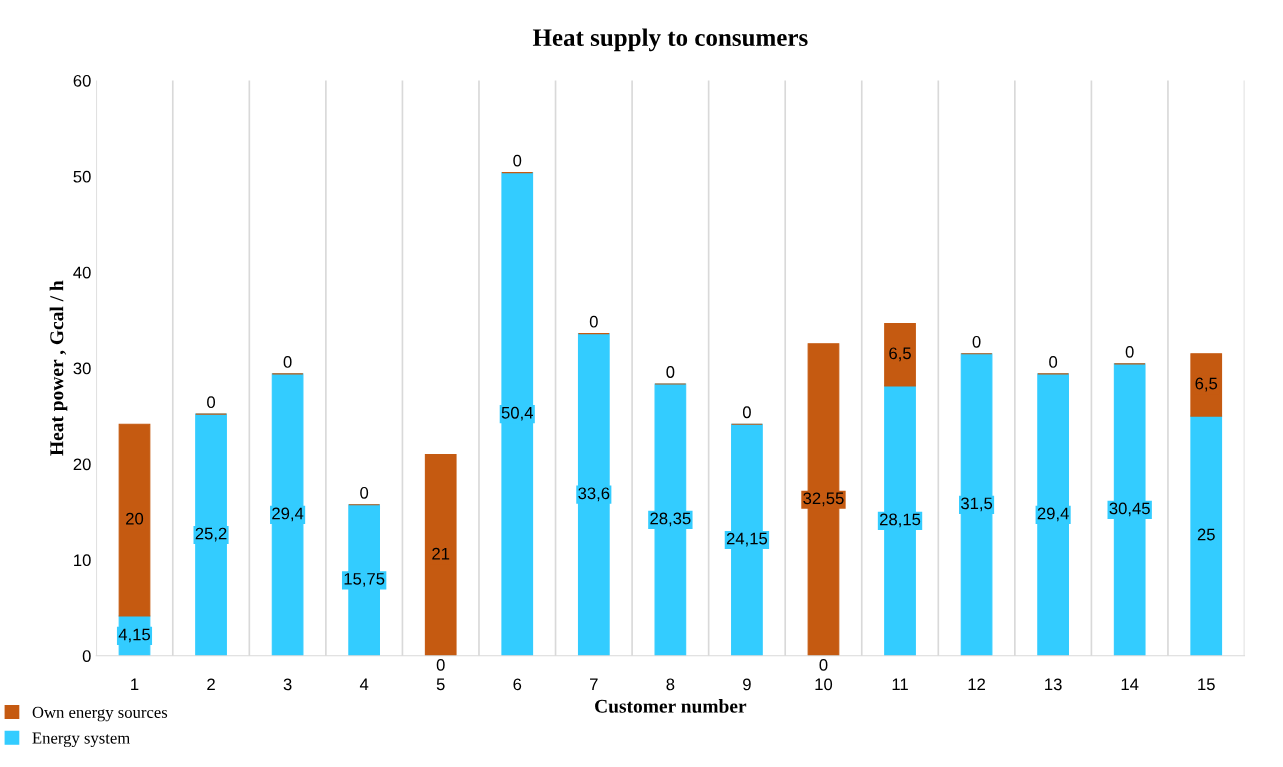 The image size is (1283, 767). Describe the element at coordinates (977, 684) in the screenshot. I see `x-tick-label: 12` at that location.